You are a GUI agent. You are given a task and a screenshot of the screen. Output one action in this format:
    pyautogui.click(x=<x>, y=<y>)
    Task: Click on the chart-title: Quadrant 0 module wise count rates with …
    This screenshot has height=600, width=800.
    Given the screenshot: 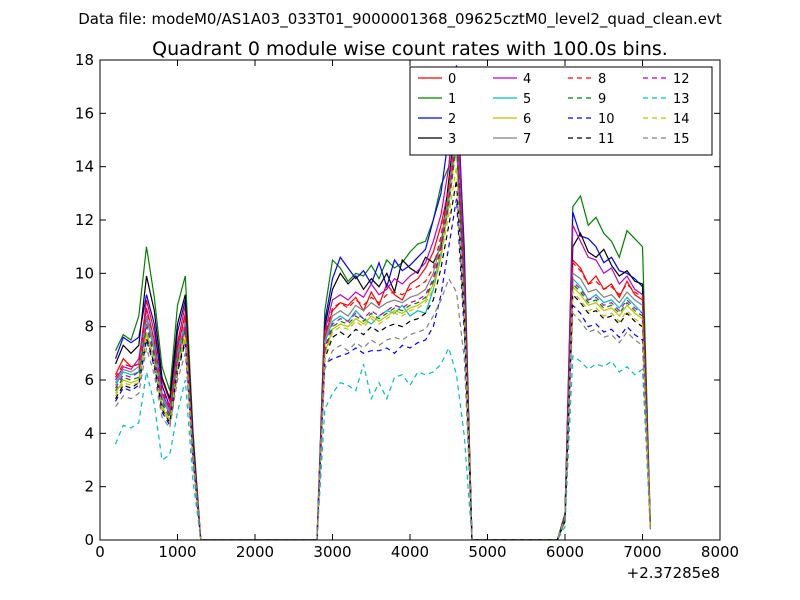 What is the action you would take?
    pyautogui.click(x=410, y=49)
    